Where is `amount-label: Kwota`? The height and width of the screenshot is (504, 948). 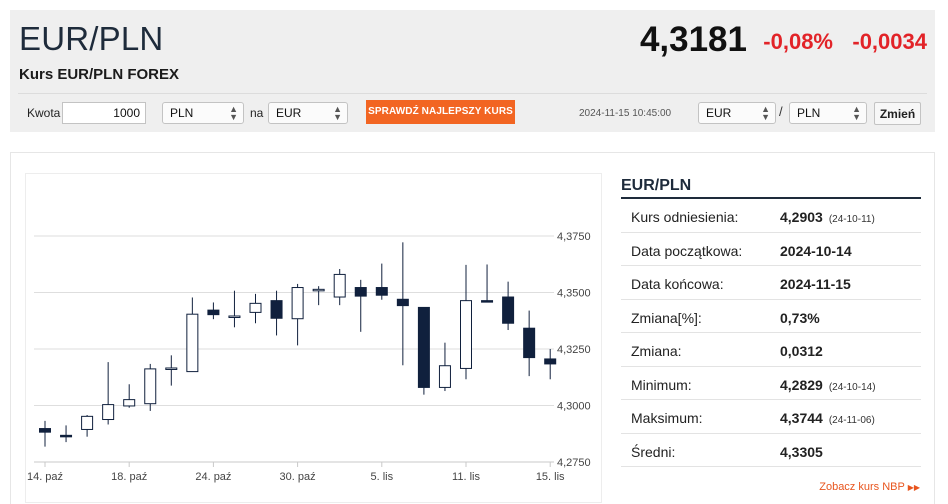
amount-label: Kwota is located at coordinates (44, 113).